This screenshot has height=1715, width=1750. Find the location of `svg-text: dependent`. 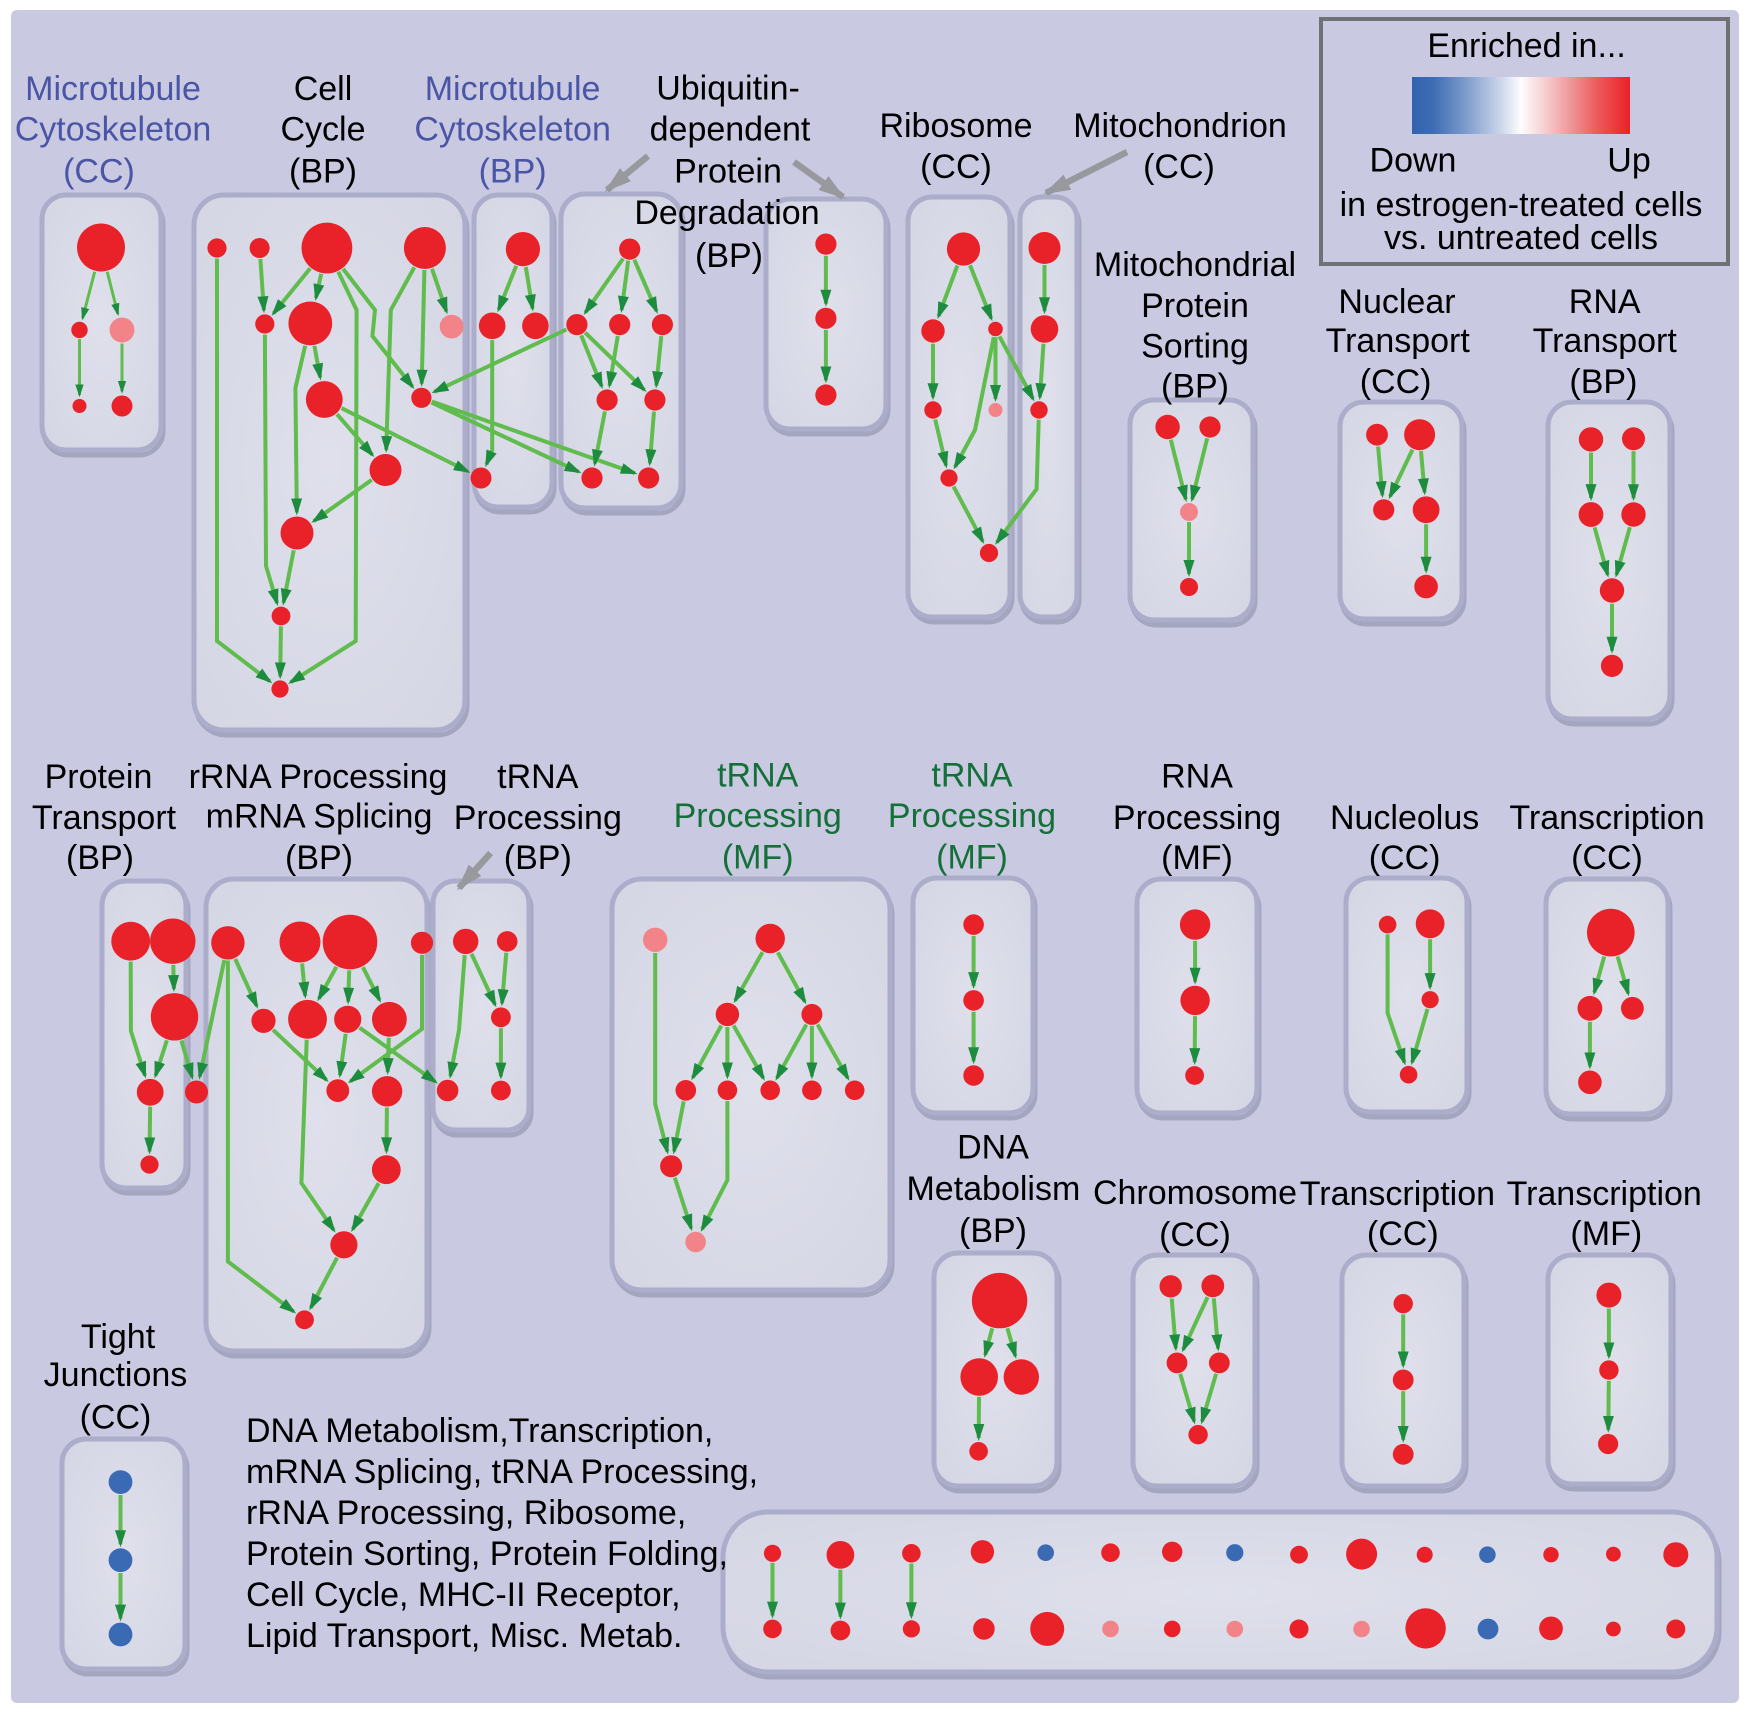

svg-text: dependent is located at coordinates (730, 130).